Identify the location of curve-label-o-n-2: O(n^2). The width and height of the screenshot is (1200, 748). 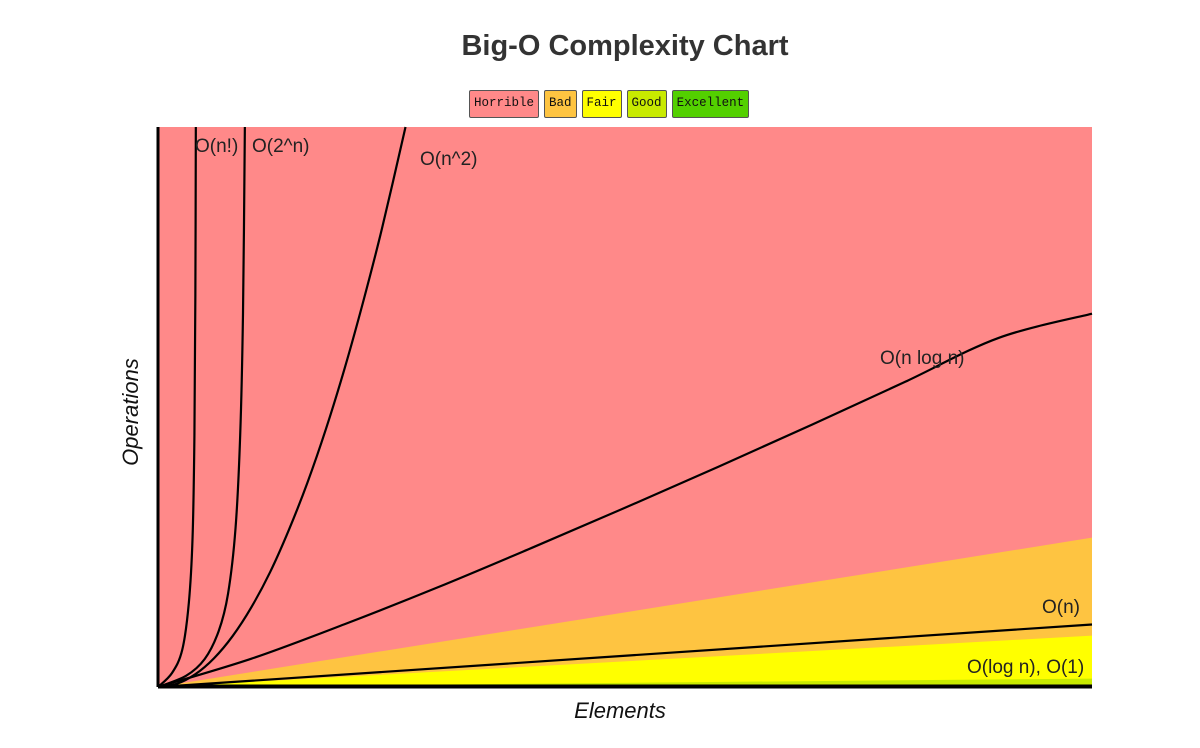
(448, 159).